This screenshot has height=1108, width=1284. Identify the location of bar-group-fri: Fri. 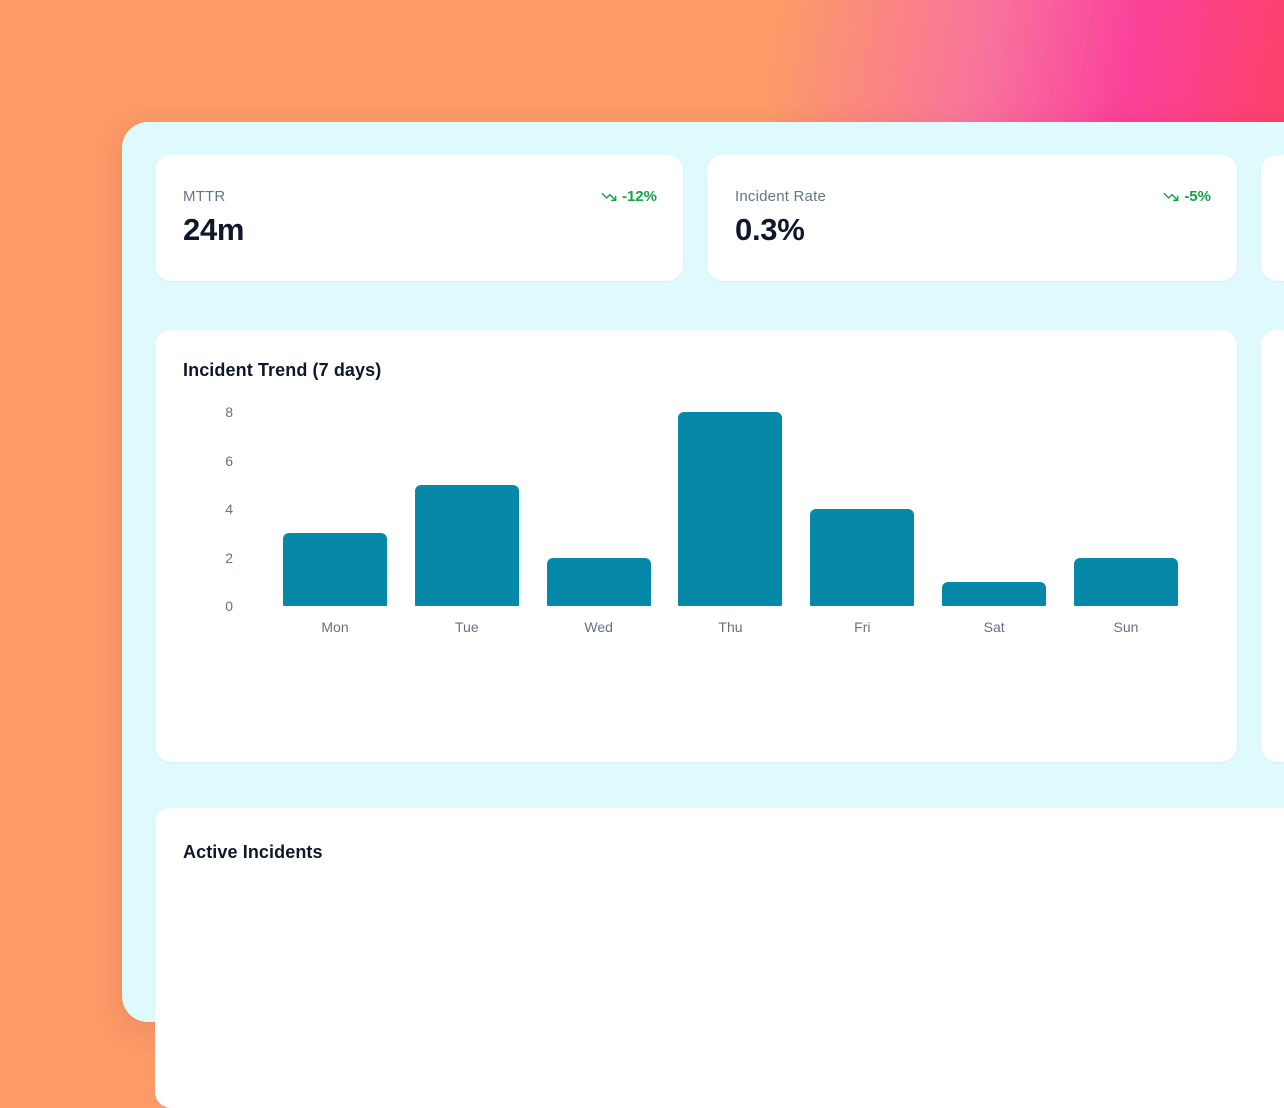
(862, 527).